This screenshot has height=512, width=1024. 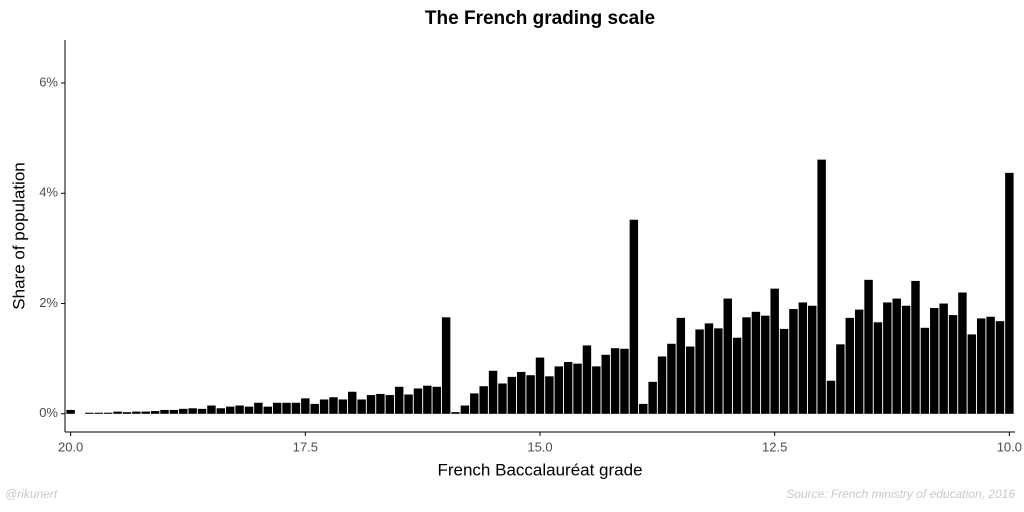 What do you see at coordinates (539, 446) in the screenshot?
I see `x-tick-label: 15.0` at bounding box center [539, 446].